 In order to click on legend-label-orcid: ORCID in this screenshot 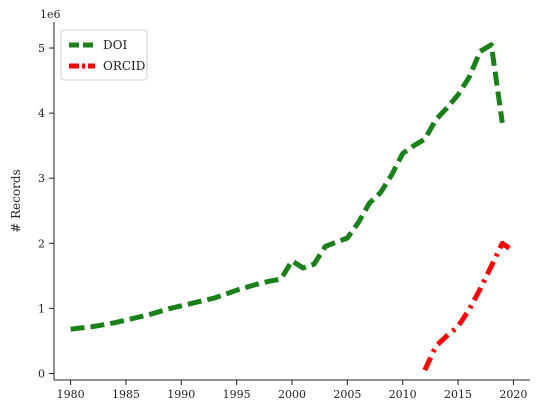, I will do `click(124, 66)`.